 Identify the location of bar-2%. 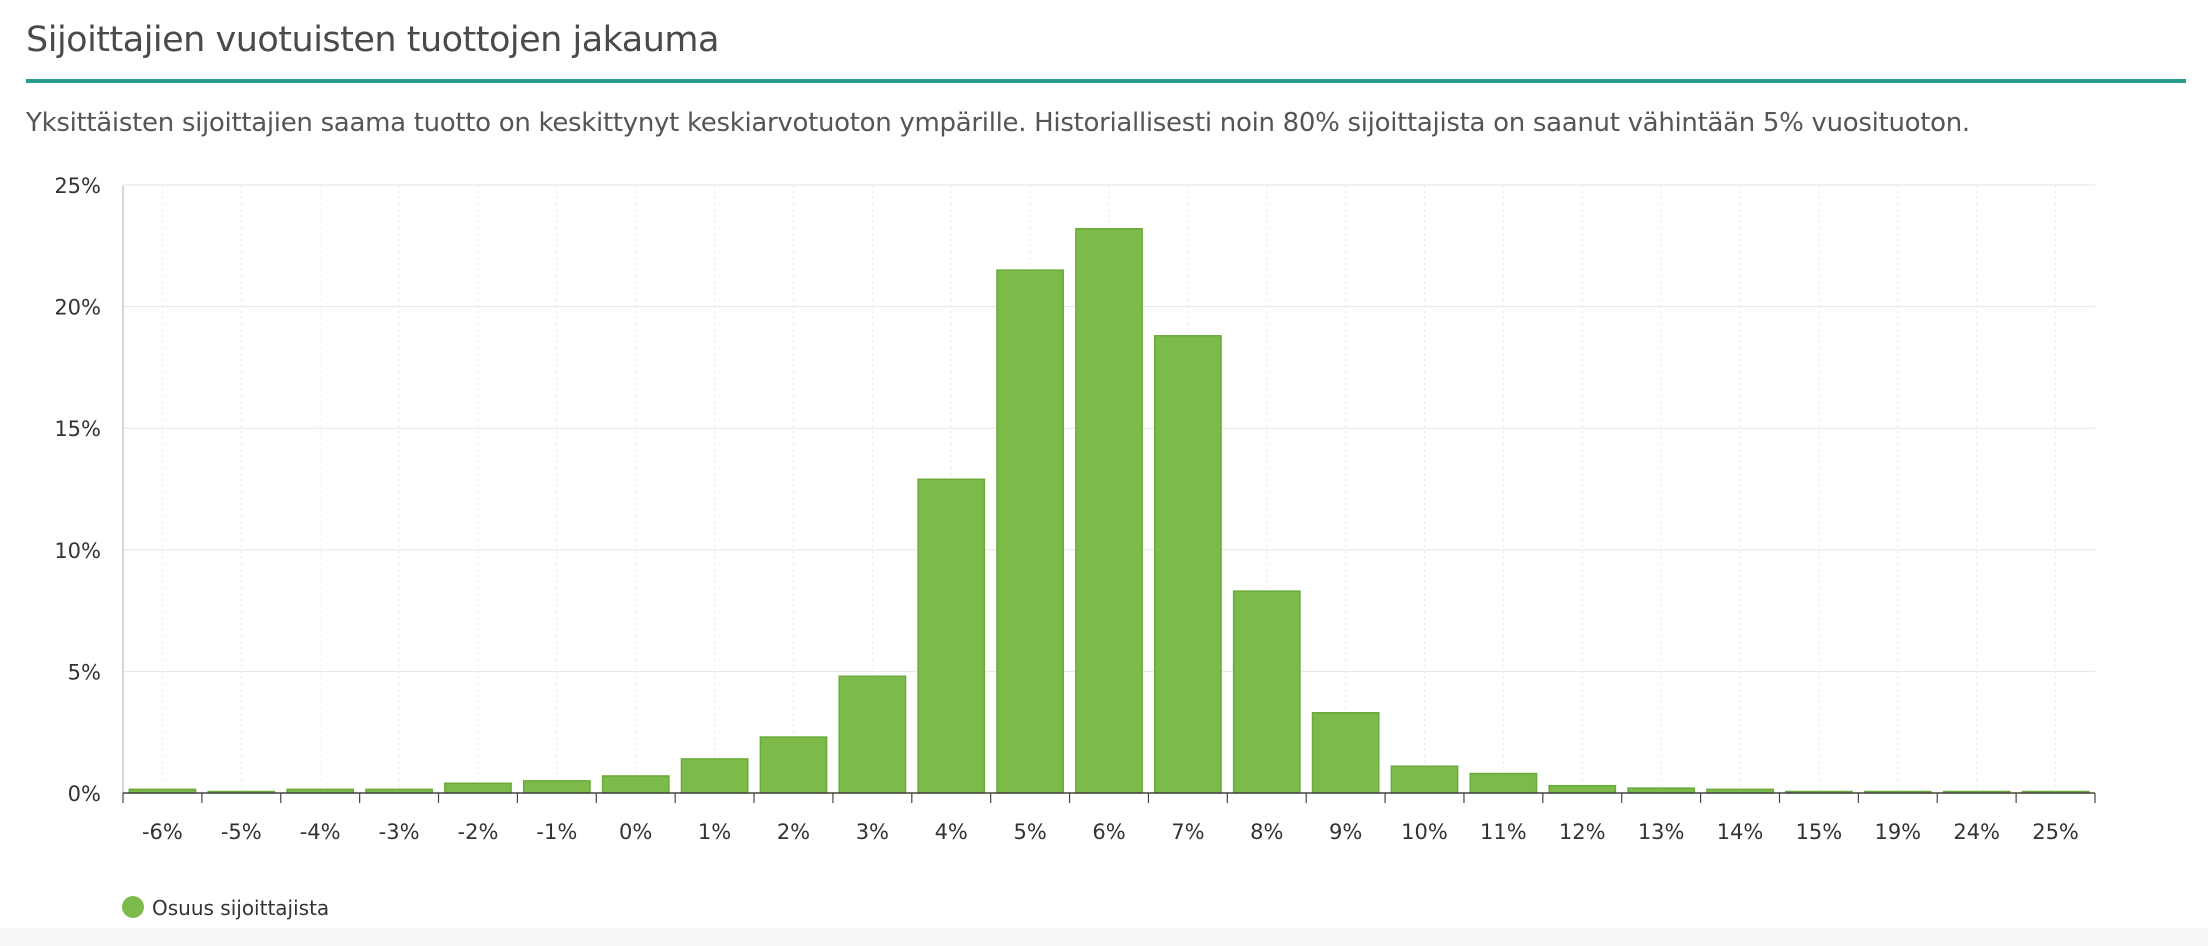
(793, 765).